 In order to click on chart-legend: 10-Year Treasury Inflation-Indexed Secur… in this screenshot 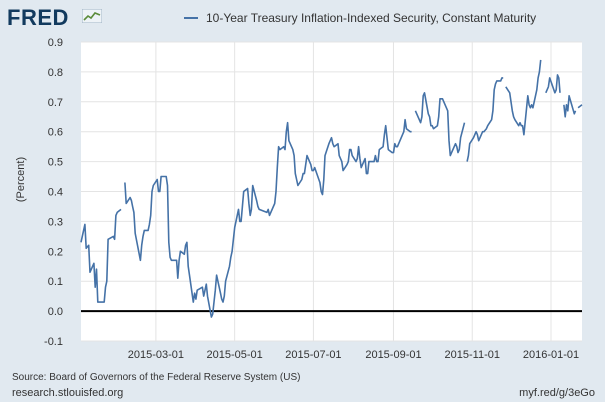, I will do `click(360, 18)`.